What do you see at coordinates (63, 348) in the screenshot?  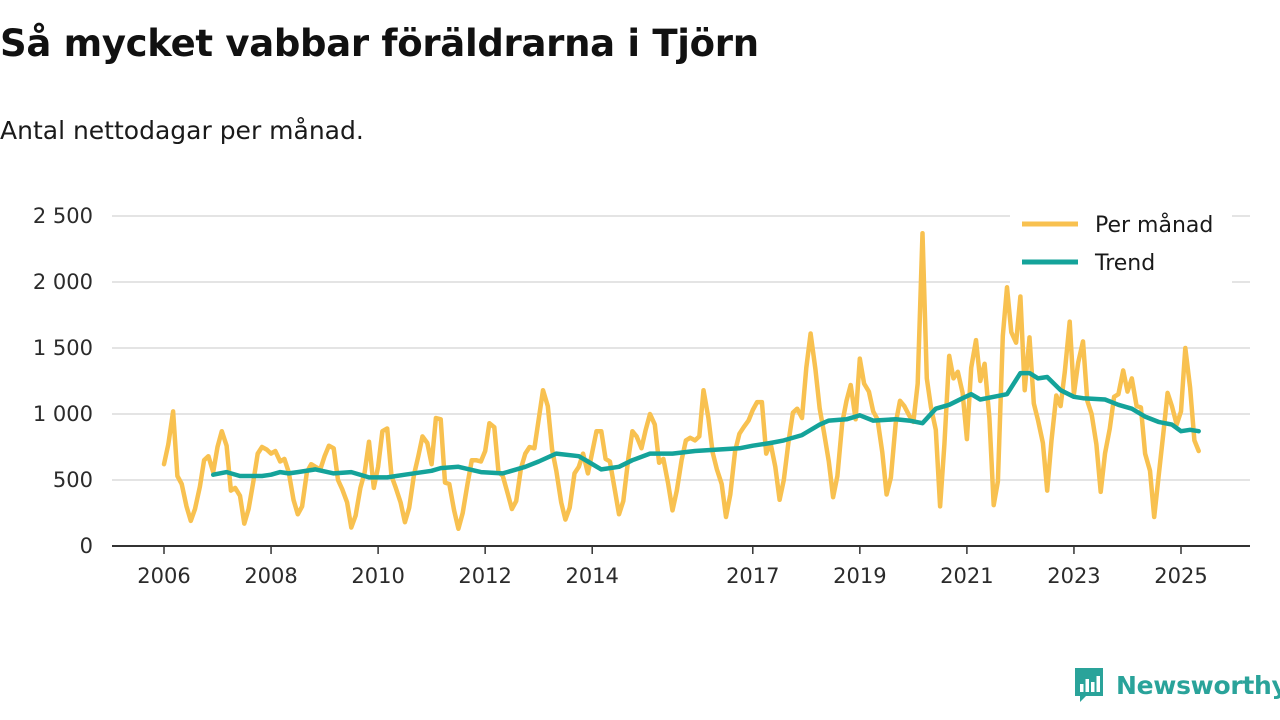 I see `y-tick-label: 1 500` at bounding box center [63, 348].